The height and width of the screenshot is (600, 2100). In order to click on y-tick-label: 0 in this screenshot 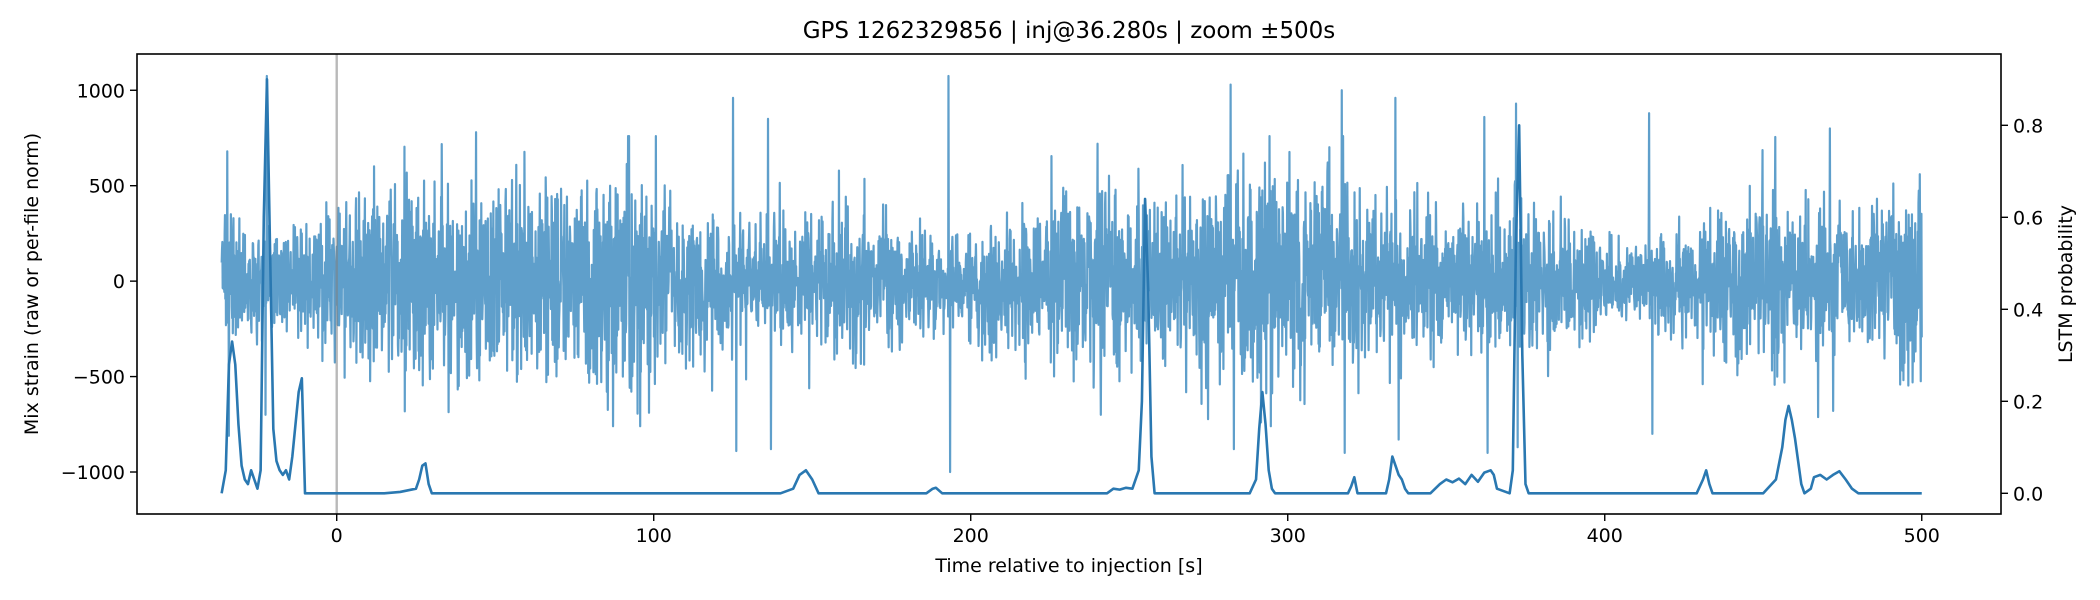, I will do `click(119, 282)`.